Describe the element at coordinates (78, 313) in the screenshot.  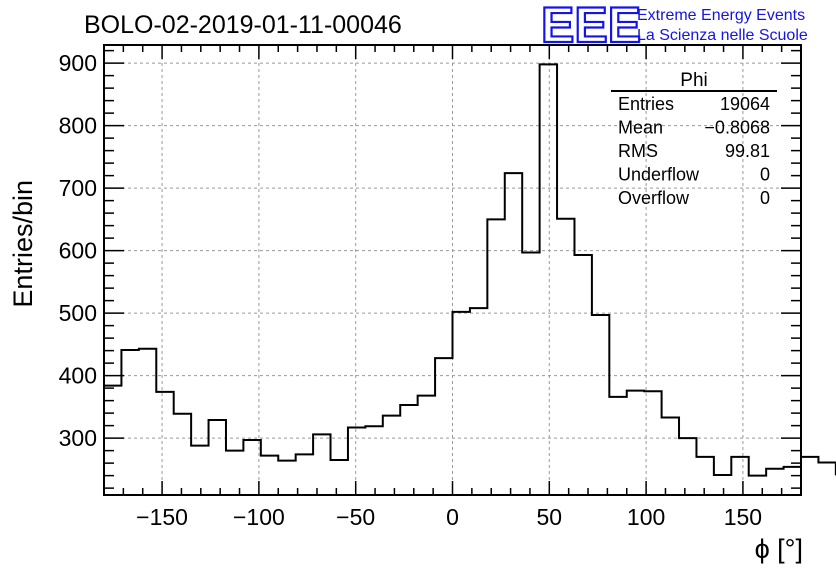
I see `y-tick-label: 500` at that location.